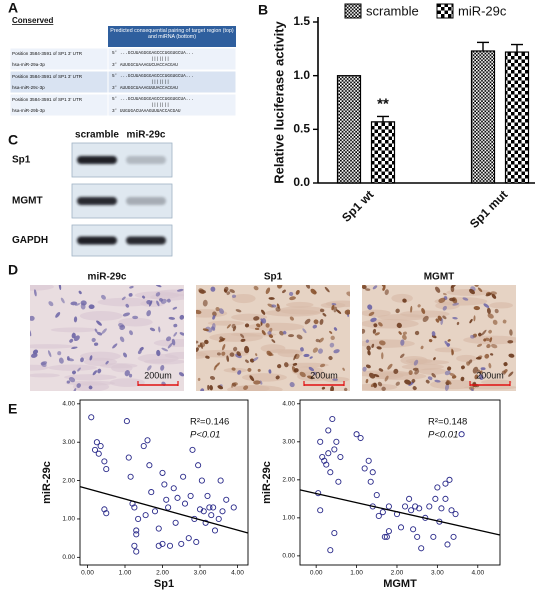 This screenshot has height=592, width=550. Describe the element at coordinates (158, 375) in the screenshot. I see `scale-bar-label: 200um` at that location.